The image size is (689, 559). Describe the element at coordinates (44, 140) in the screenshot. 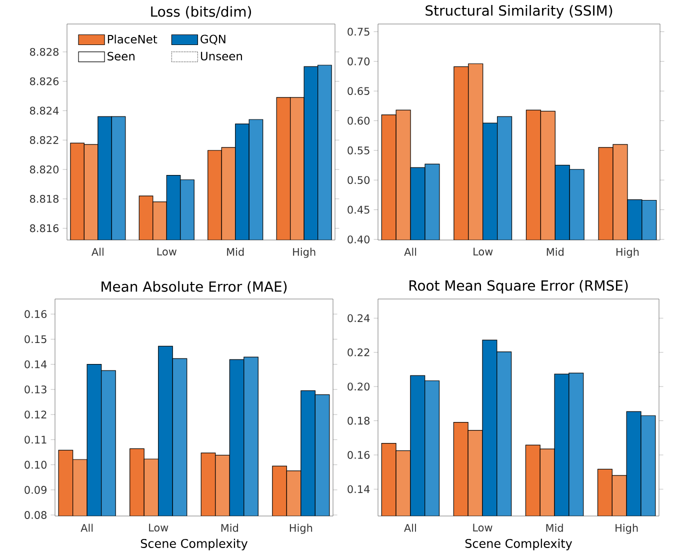

I see `y-tick-label: 8.822` at that location.